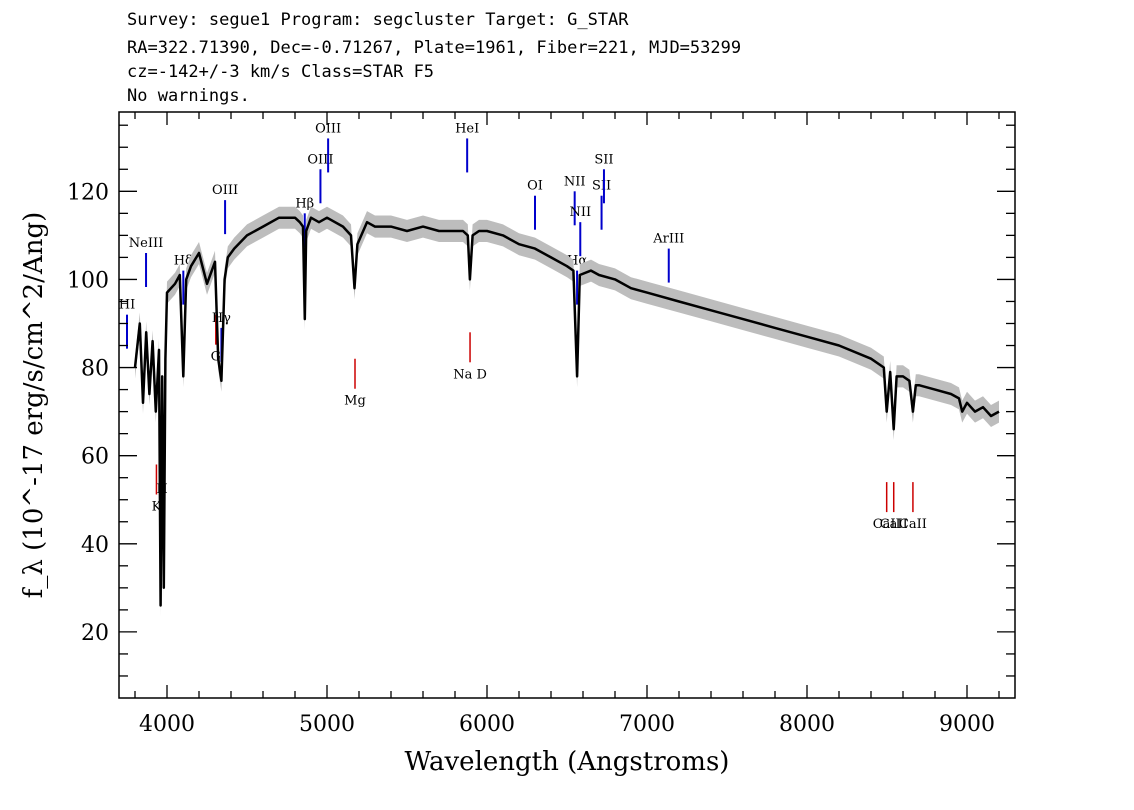 The height and width of the screenshot is (810, 1134). I want to click on x-tick-label: 7000, so click(647, 724).